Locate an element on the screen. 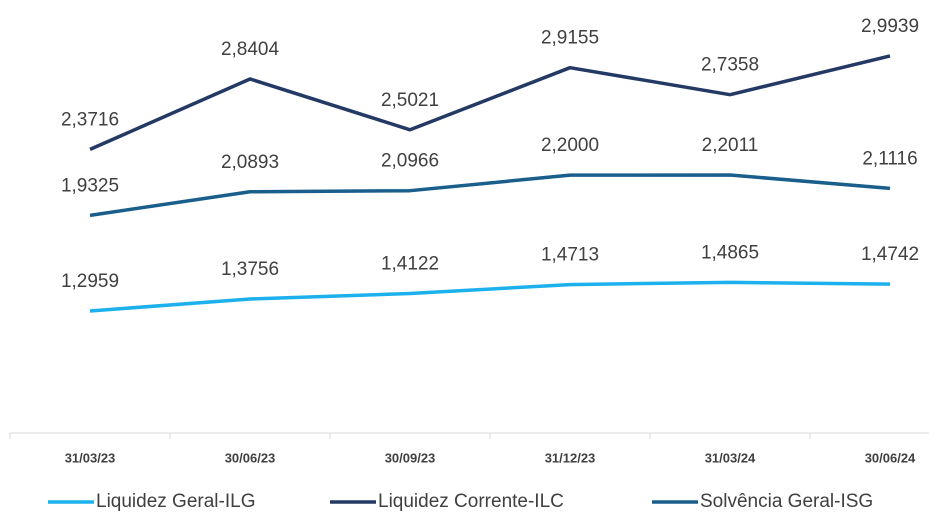 This screenshot has height=514, width=929. data-label: 1,4742 is located at coordinates (890, 254).